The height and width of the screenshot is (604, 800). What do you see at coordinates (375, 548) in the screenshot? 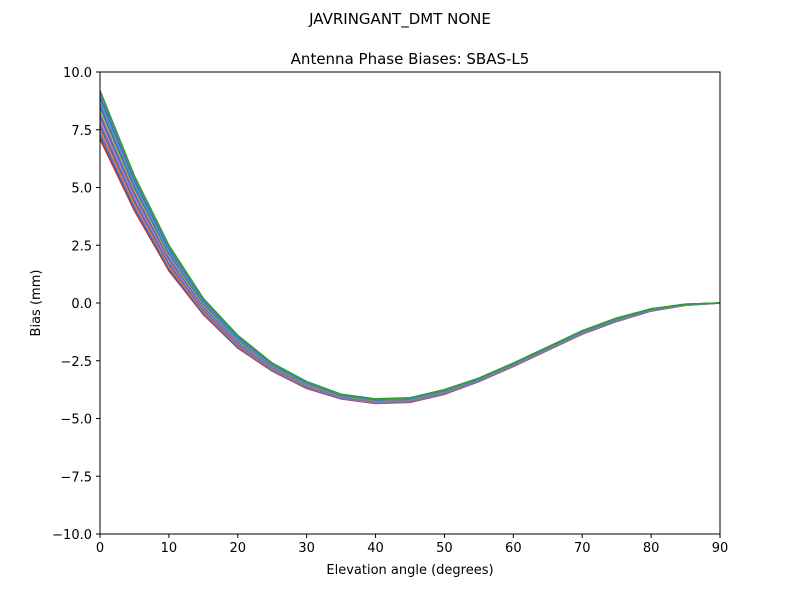
I see `x-tick-label: 40` at bounding box center [375, 548].